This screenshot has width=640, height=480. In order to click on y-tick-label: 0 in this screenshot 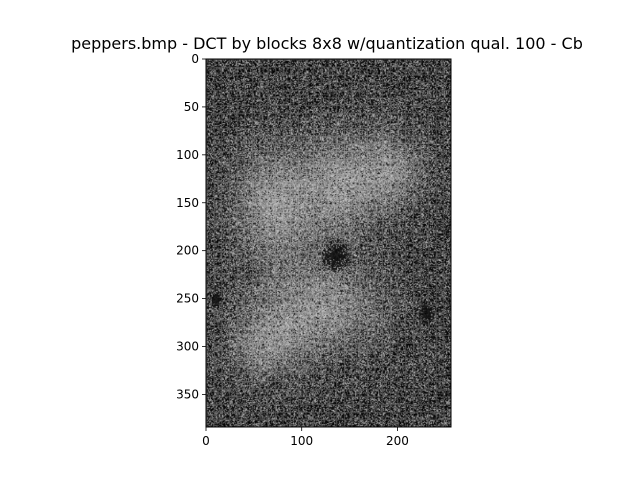, I will do `click(195, 59)`.